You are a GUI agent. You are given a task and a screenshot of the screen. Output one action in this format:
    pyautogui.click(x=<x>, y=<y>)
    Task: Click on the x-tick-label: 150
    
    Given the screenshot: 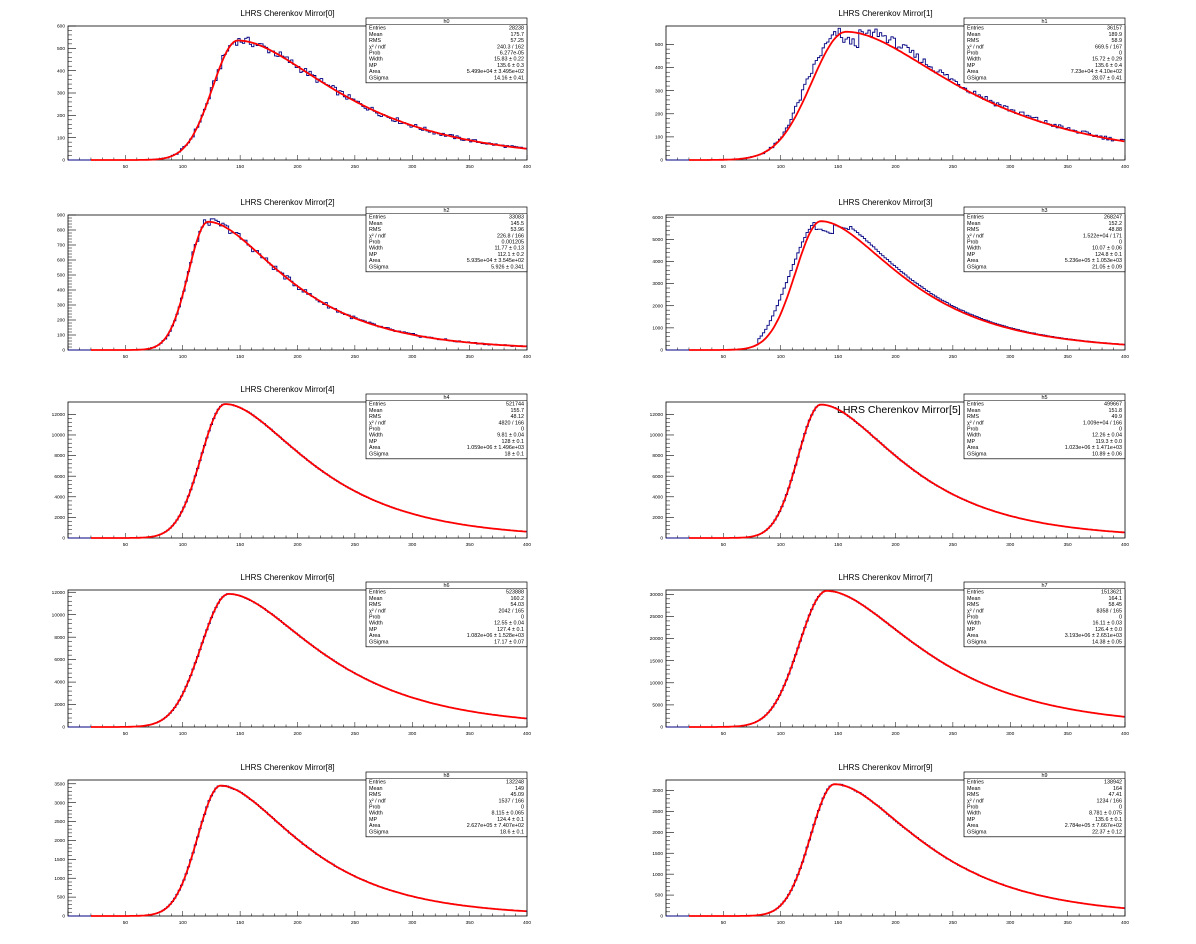 What is the action you would take?
    pyautogui.click(x=838, y=734)
    